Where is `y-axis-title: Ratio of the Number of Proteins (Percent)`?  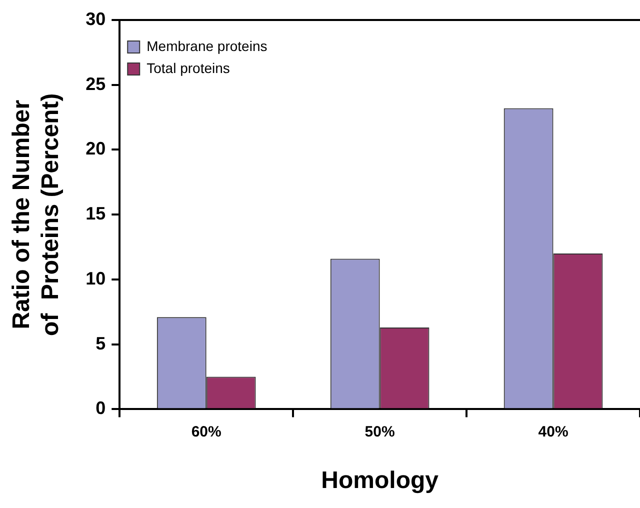
y-axis-title: Ratio of the Number of Proteins (Percent) is located at coordinates (36, 214).